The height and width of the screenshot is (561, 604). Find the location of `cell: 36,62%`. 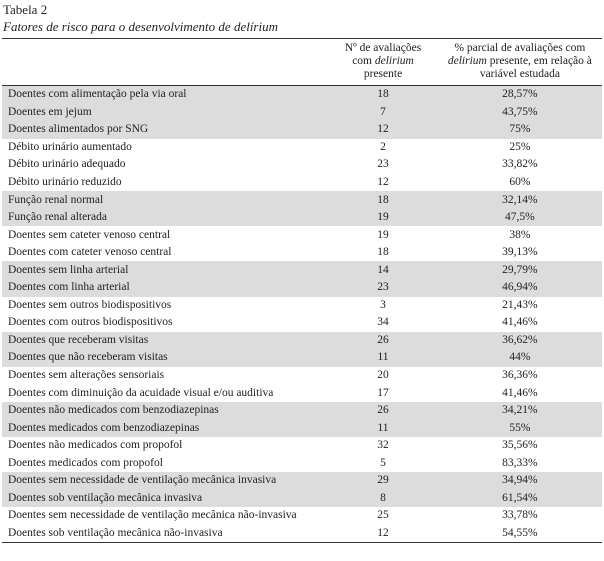

cell: 36,62% is located at coordinates (519, 340).